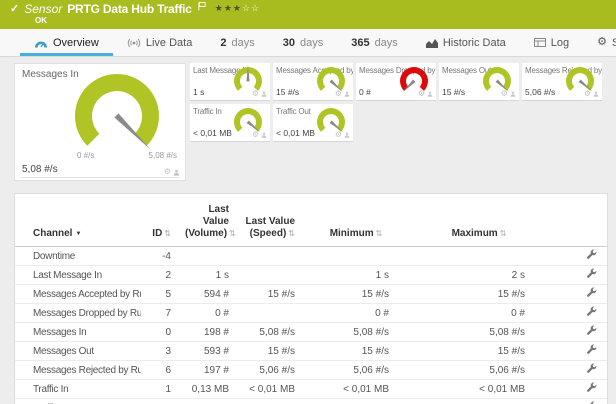  I want to click on tab-live-data: Live Data, so click(159, 42).